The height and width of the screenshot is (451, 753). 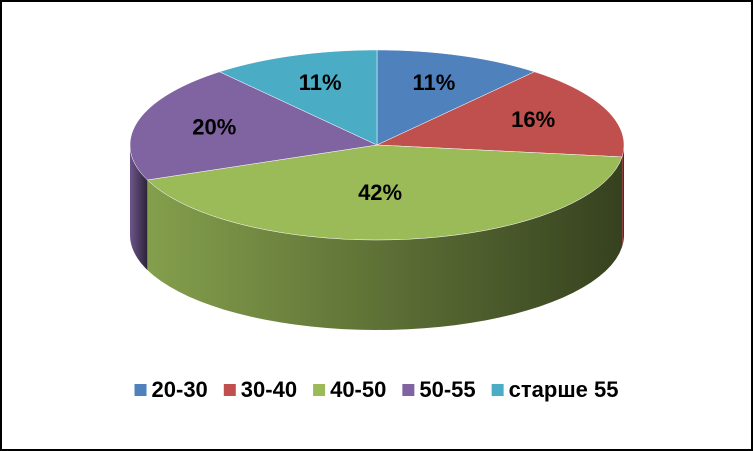 What do you see at coordinates (358, 389) in the screenshot?
I see `legend-label: 40-50` at bounding box center [358, 389].